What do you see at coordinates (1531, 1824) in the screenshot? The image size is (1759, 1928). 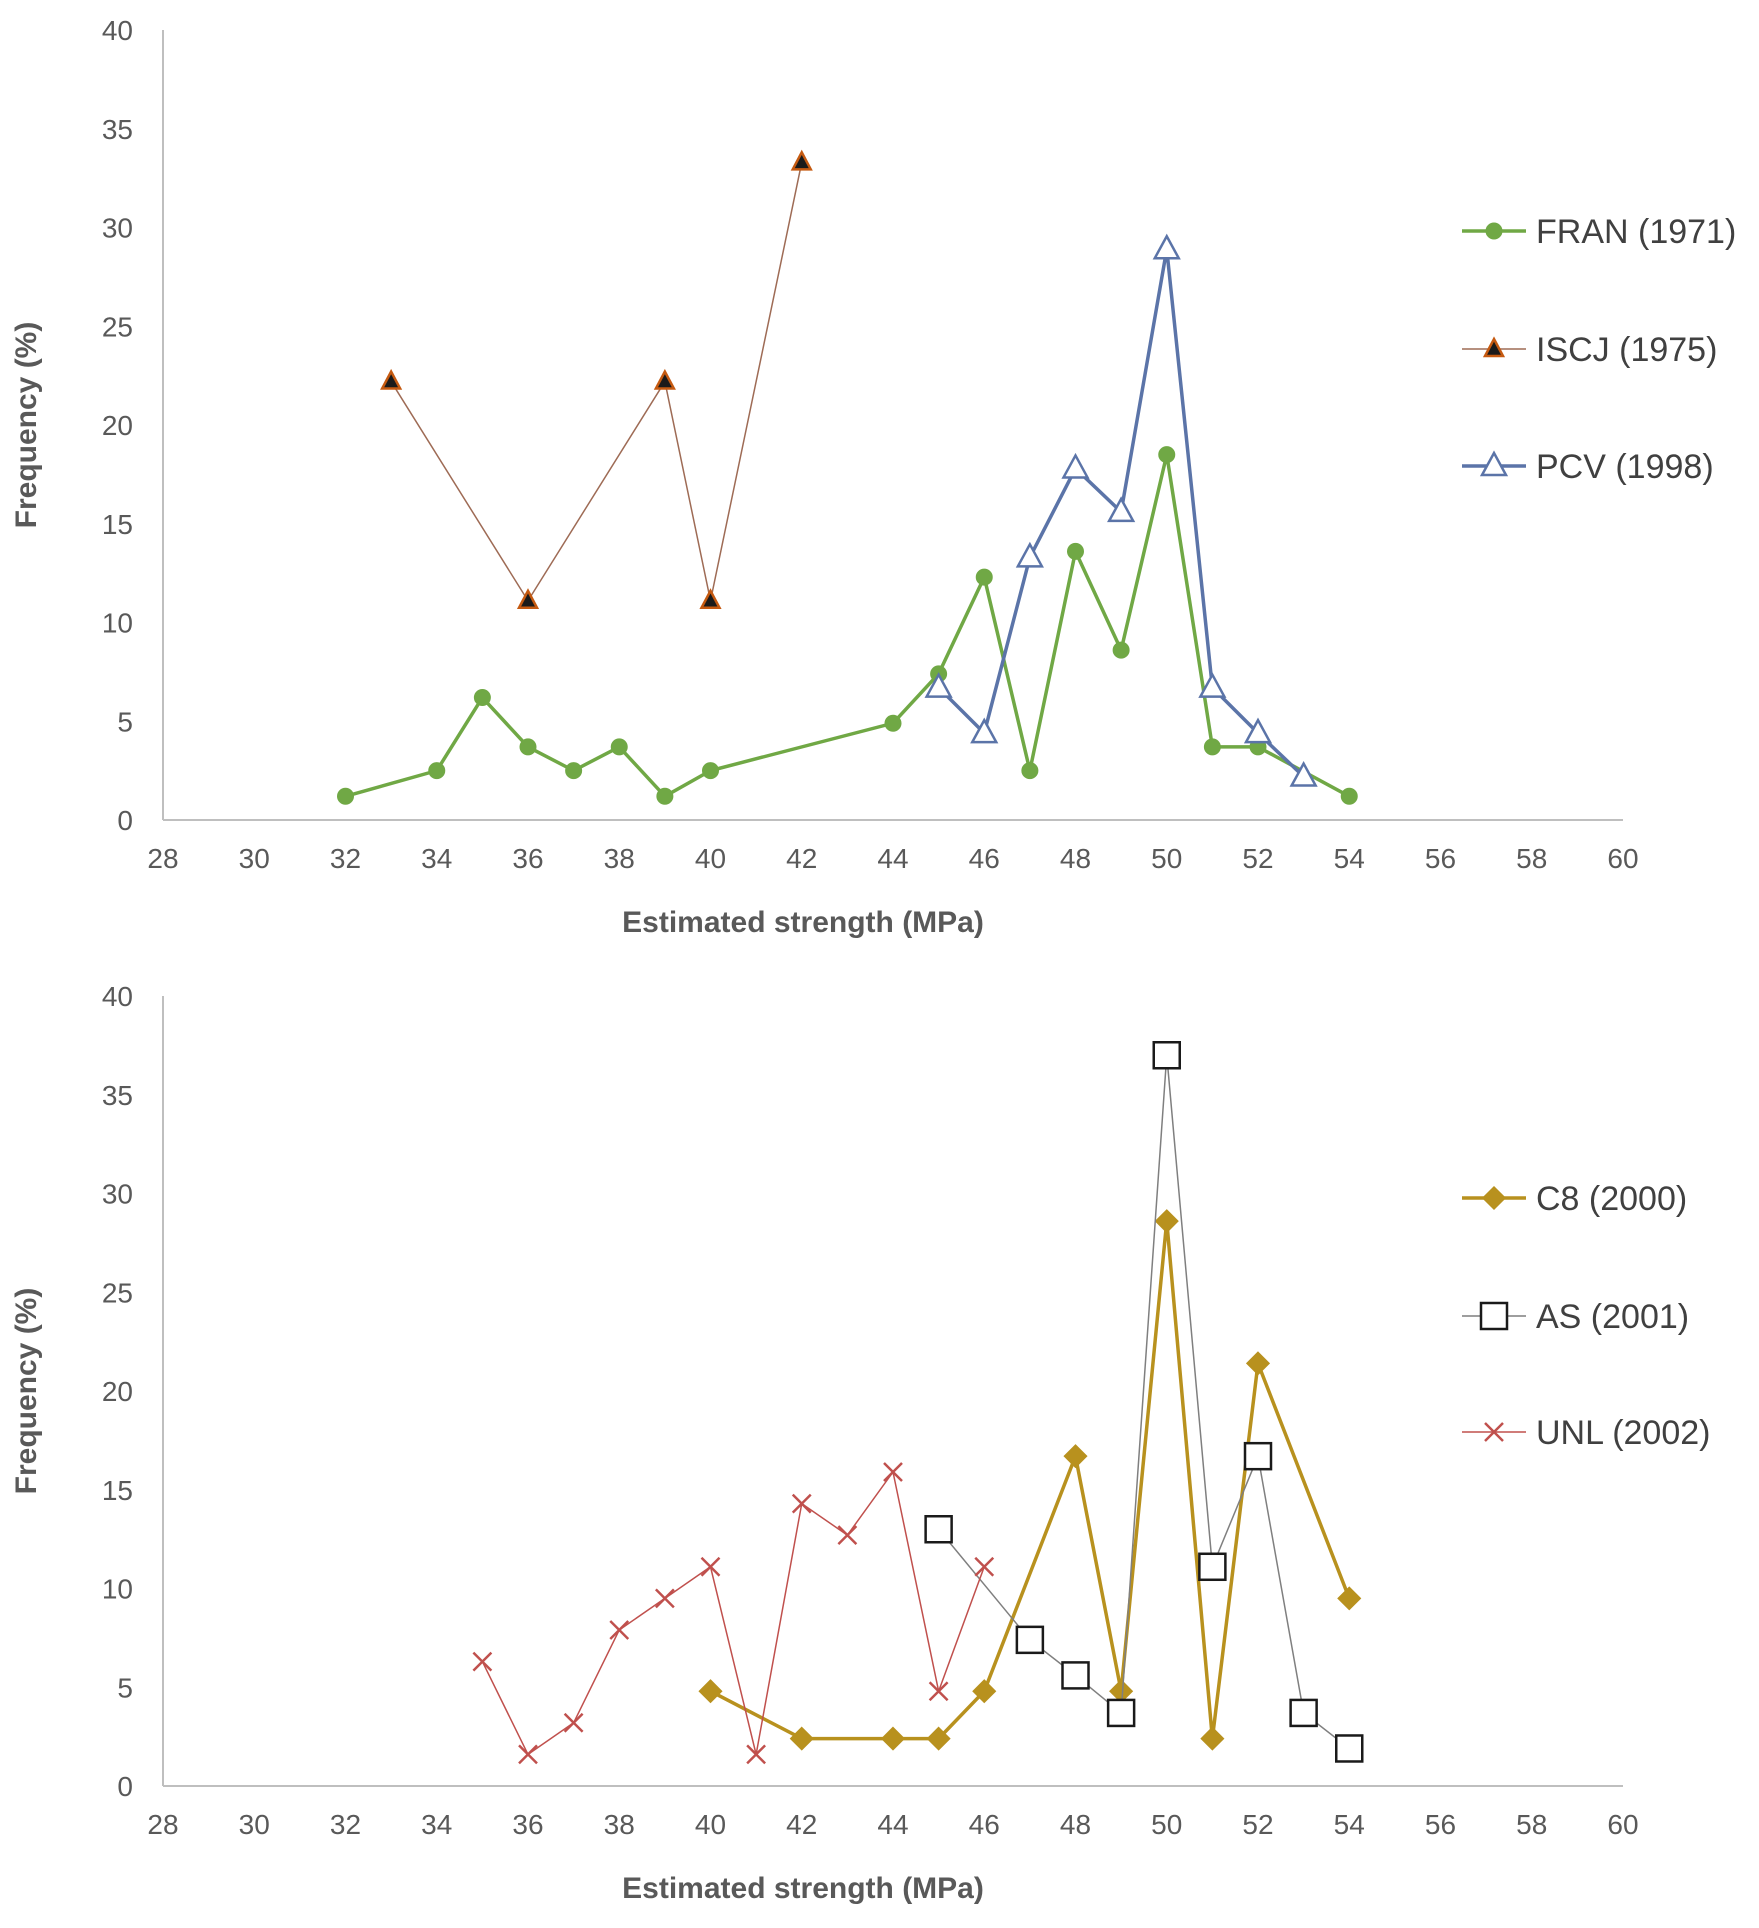 I see `x-tick-label: 58` at bounding box center [1531, 1824].